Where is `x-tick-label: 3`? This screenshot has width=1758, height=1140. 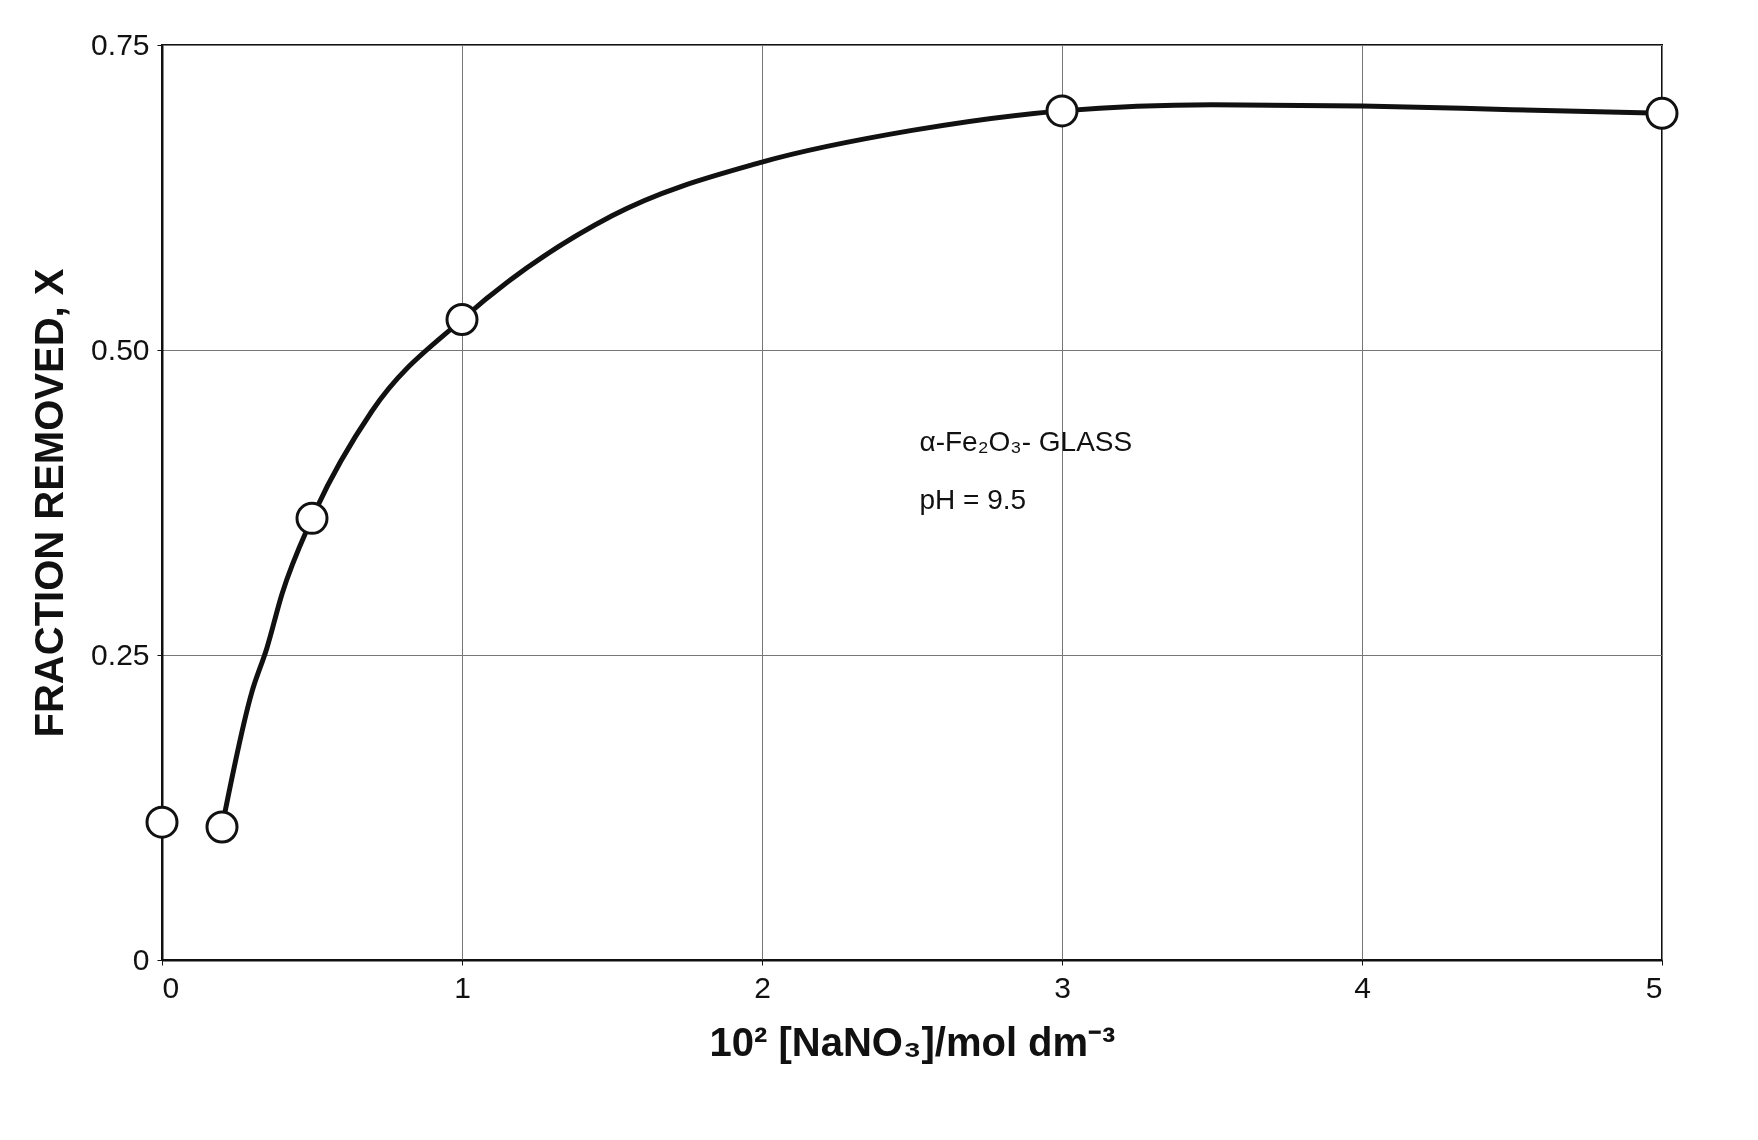
x-tick-label: 3 is located at coordinates (1062, 987).